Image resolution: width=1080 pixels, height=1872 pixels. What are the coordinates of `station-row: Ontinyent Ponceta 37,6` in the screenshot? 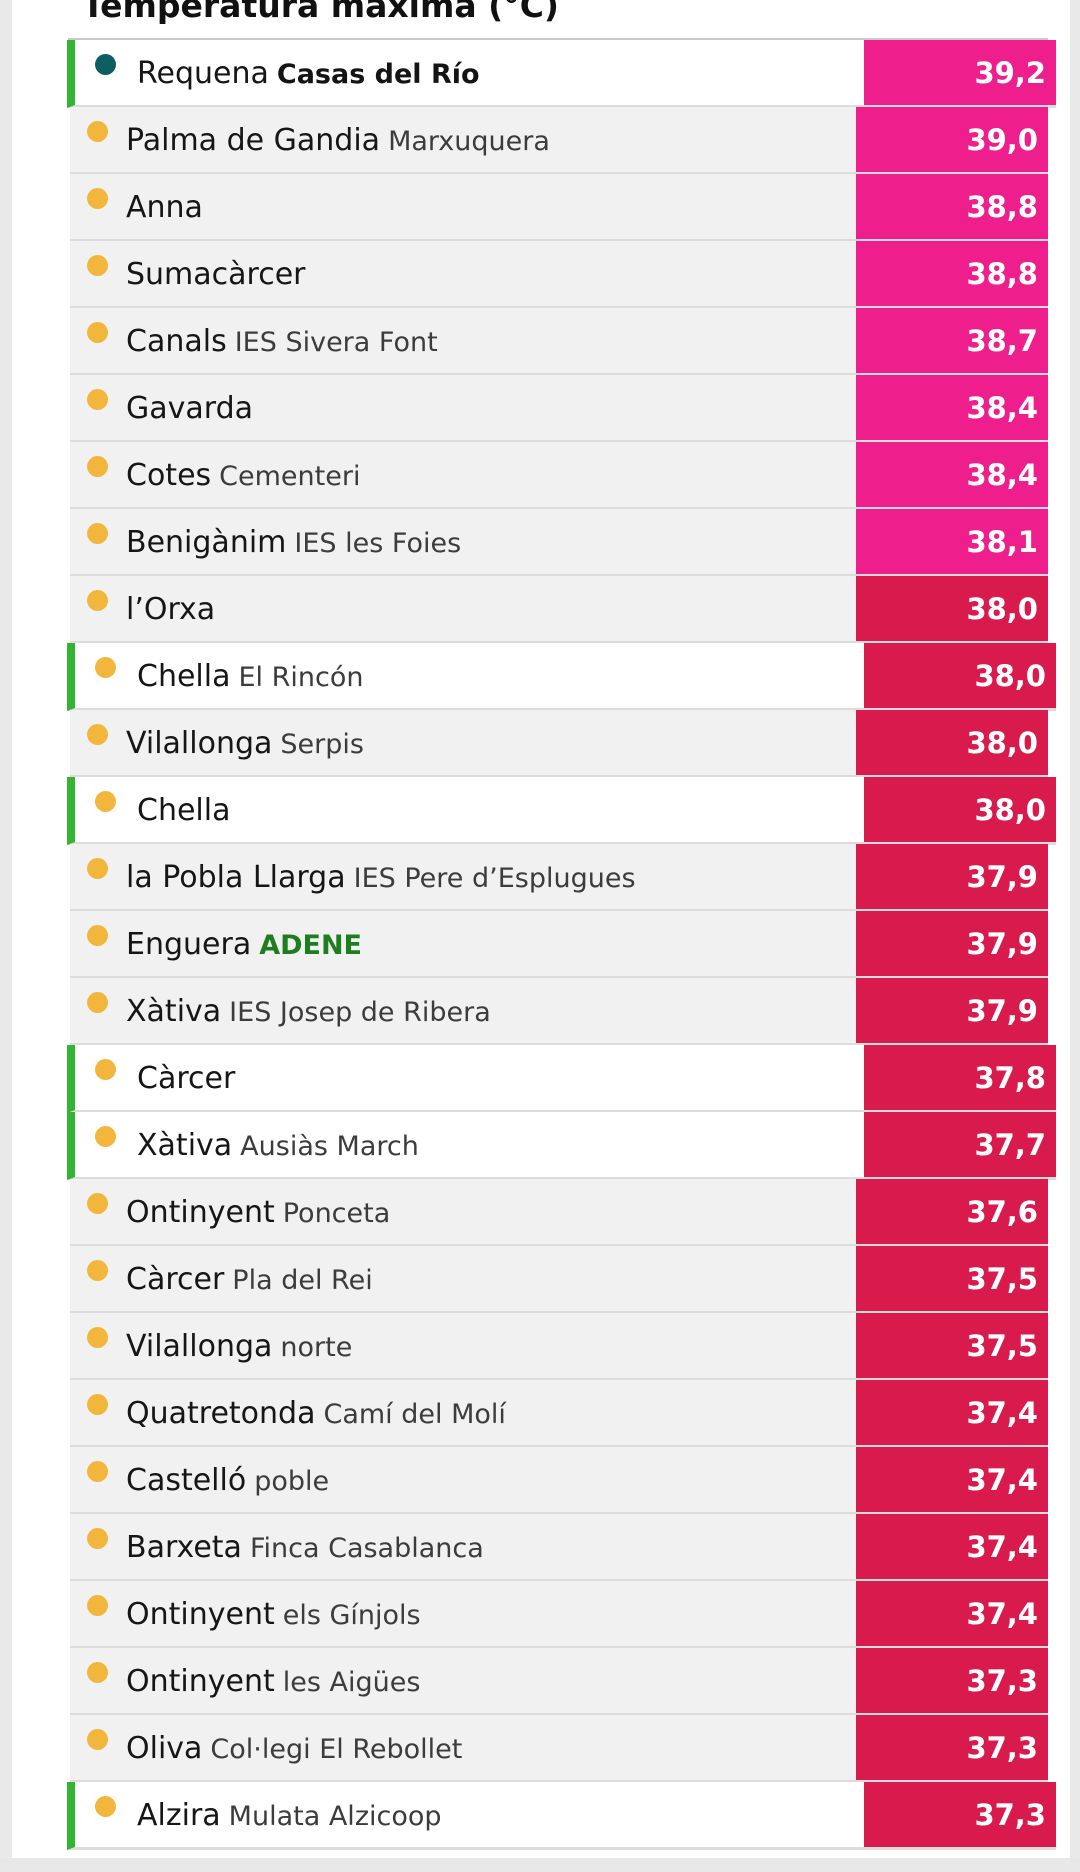 It's located at (559, 1213).